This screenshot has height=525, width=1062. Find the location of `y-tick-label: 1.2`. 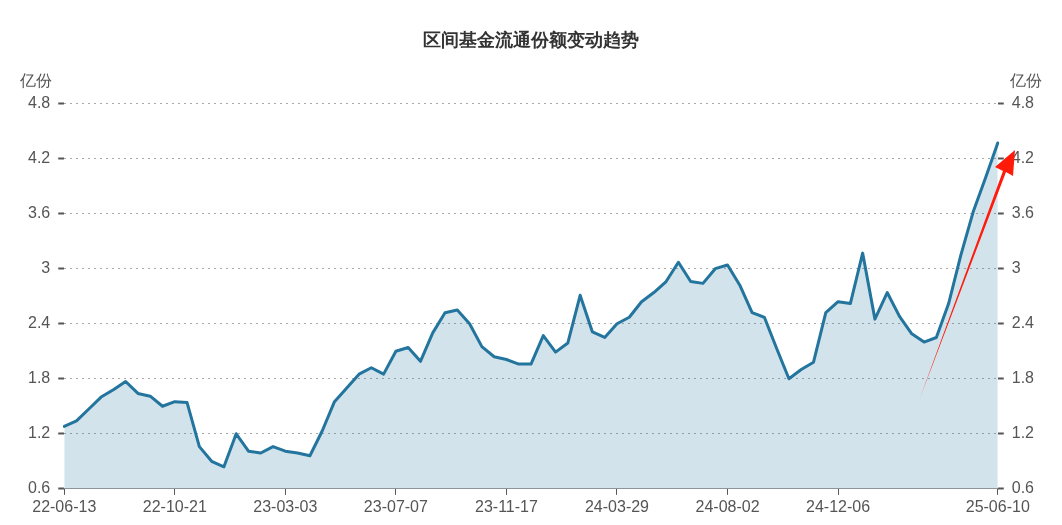

y-tick-label: 1.2 is located at coordinates (39, 433).